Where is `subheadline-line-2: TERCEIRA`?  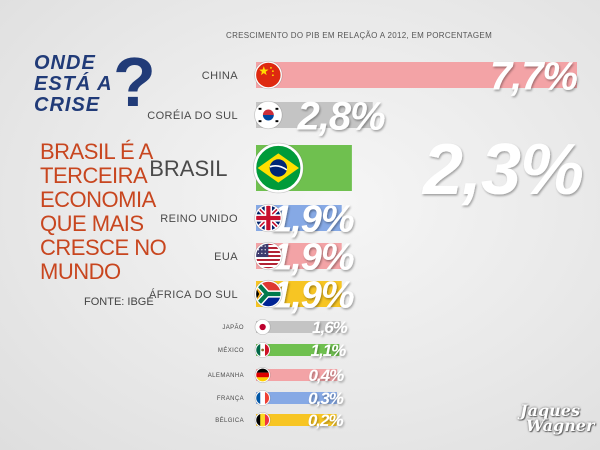
subheadline-line-2: TERCEIRA is located at coordinates (94, 175).